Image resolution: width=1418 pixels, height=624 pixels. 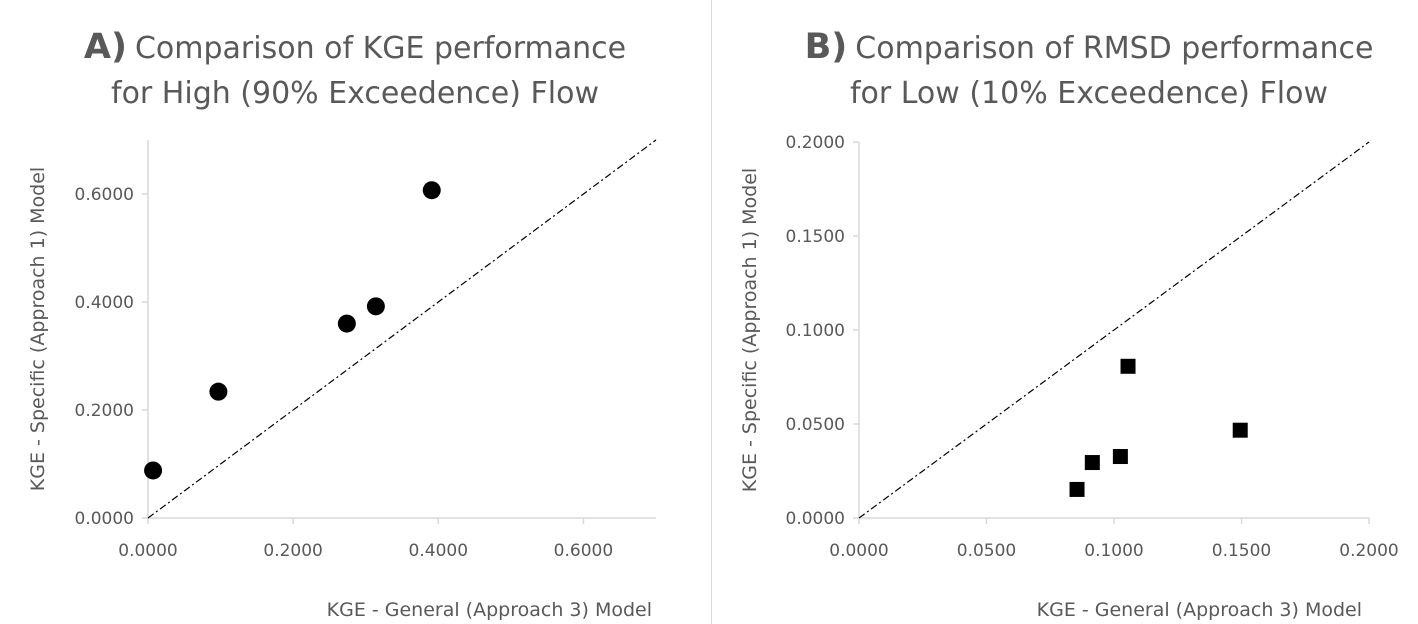 What do you see at coordinates (711, 312) in the screenshot?
I see `panel-divider` at bounding box center [711, 312].